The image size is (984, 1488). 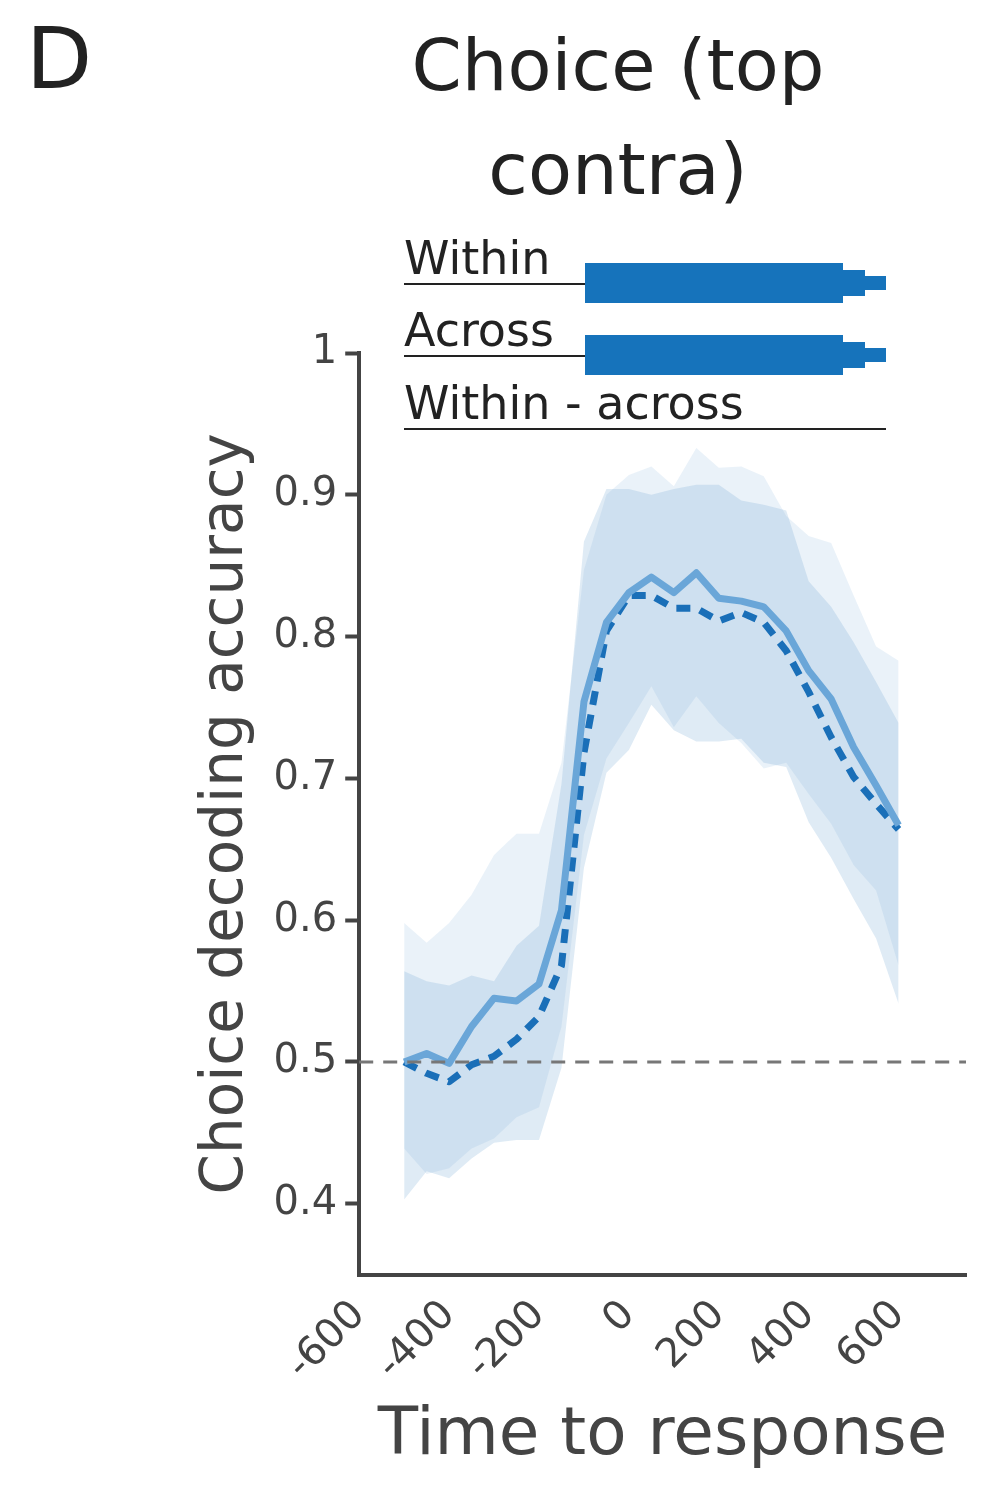 What do you see at coordinates (305, 916) in the screenshot?
I see `y-tick-label: 0.6` at bounding box center [305, 916].